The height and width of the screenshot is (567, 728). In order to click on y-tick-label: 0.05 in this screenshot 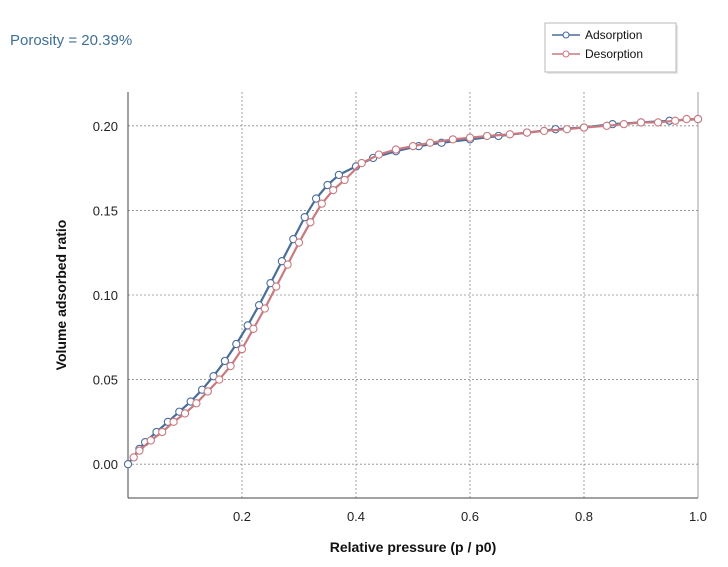, I will do `click(105, 380)`.